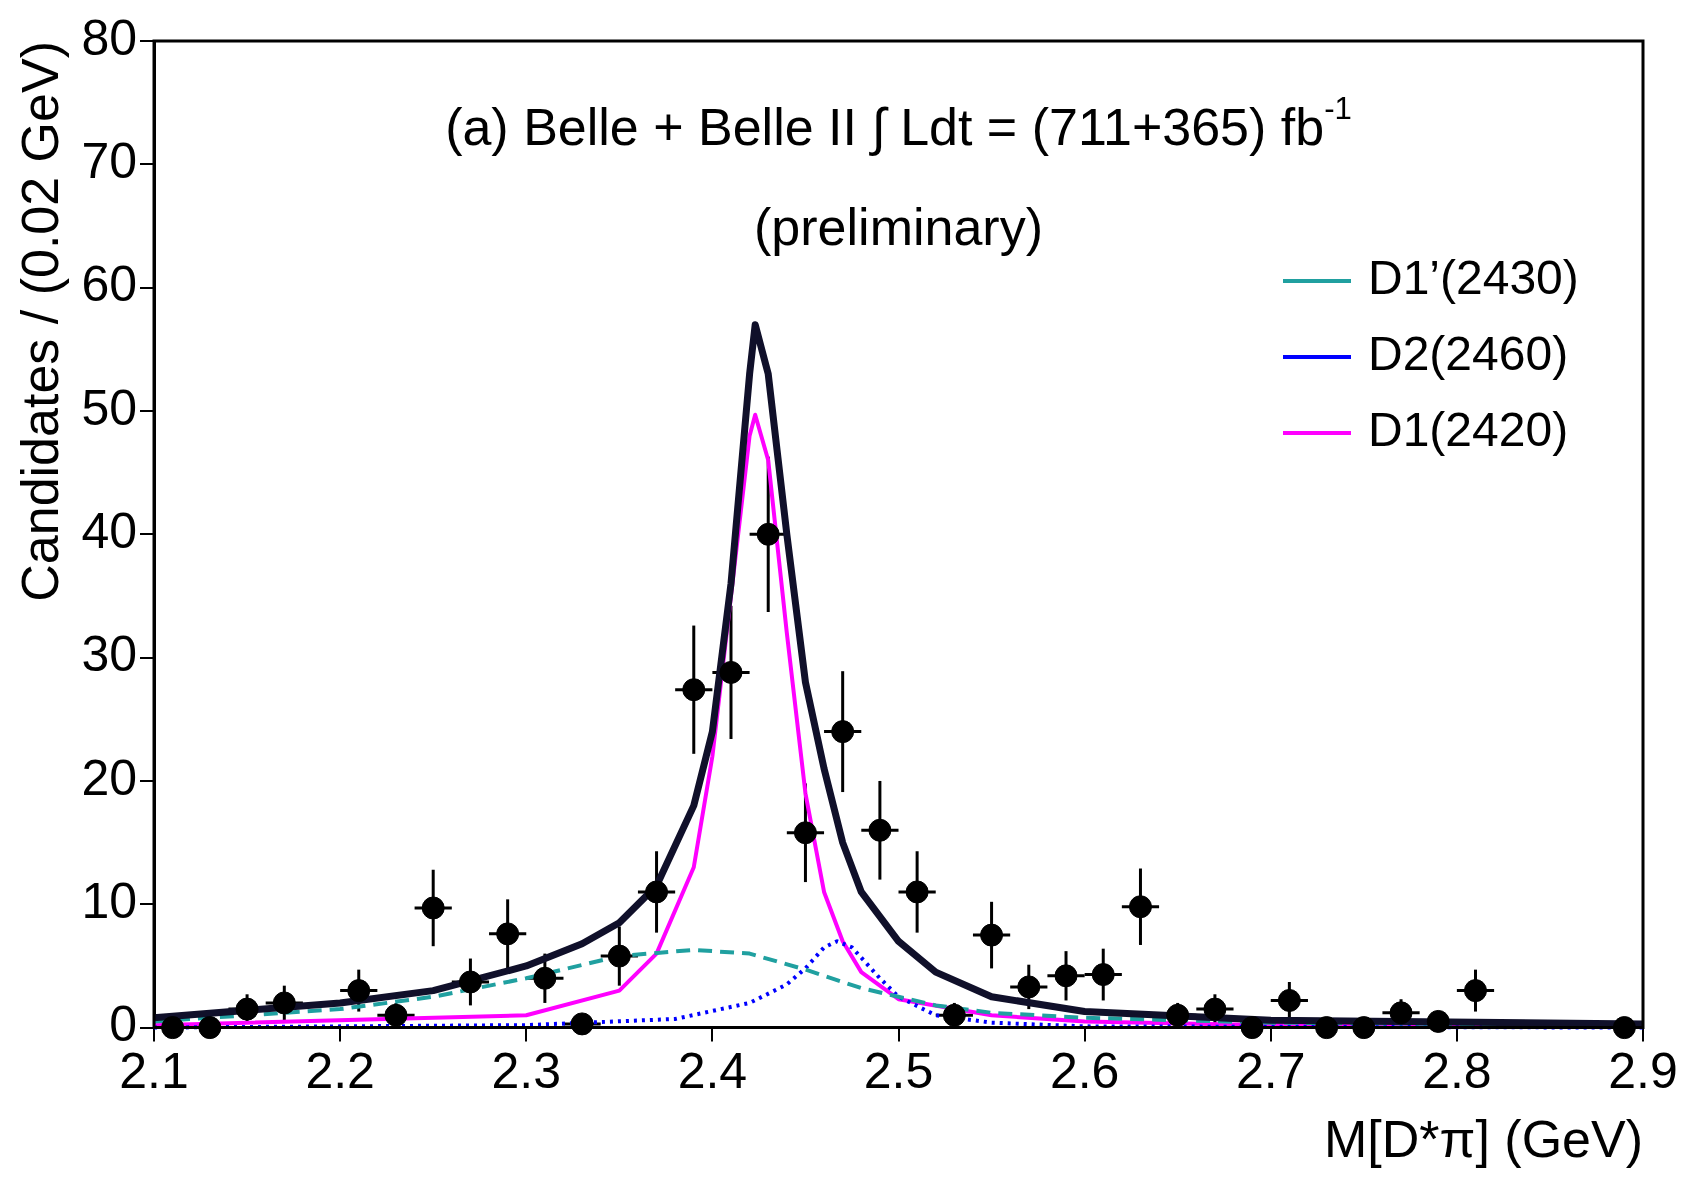 The image size is (1706, 1199). What do you see at coordinates (1483, 1139) in the screenshot?
I see `x-axis-title: M[D*π] (GeV)` at bounding box center [1483, 1139].